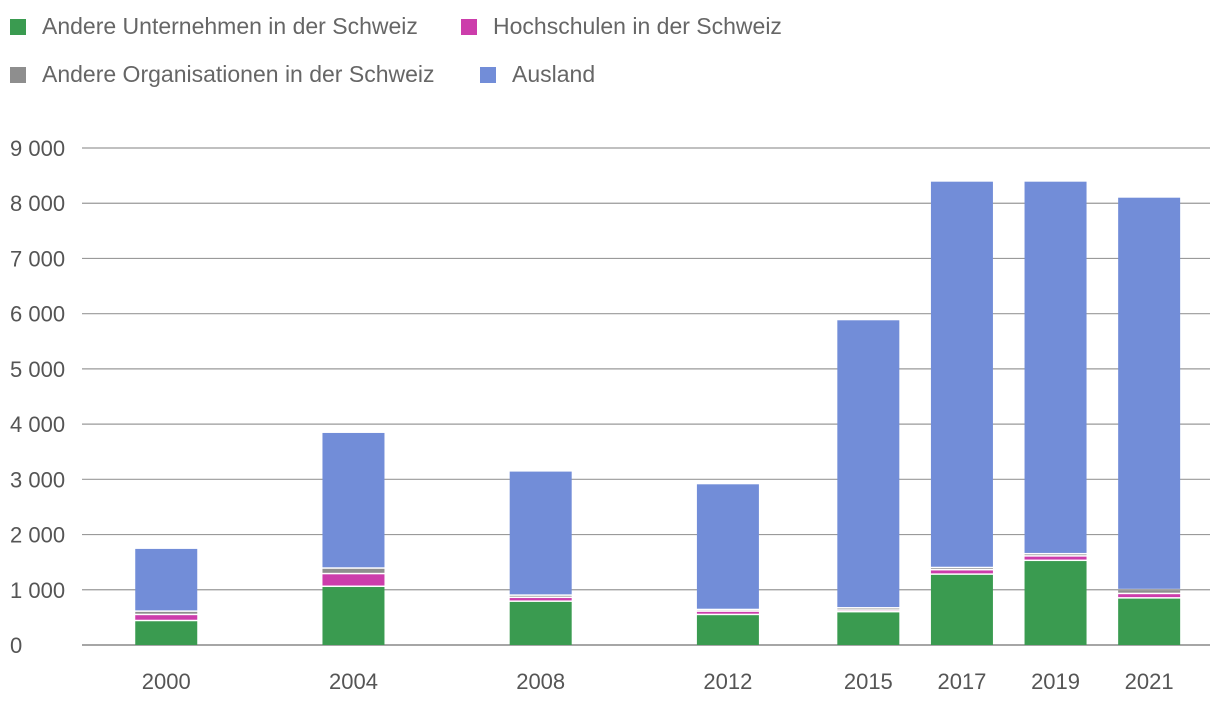 This screenshot has width=1220, height=712. Describe the element at coordinates (37, 314) in the screenshot. I see `y-tick-label: 6 000` at that location.